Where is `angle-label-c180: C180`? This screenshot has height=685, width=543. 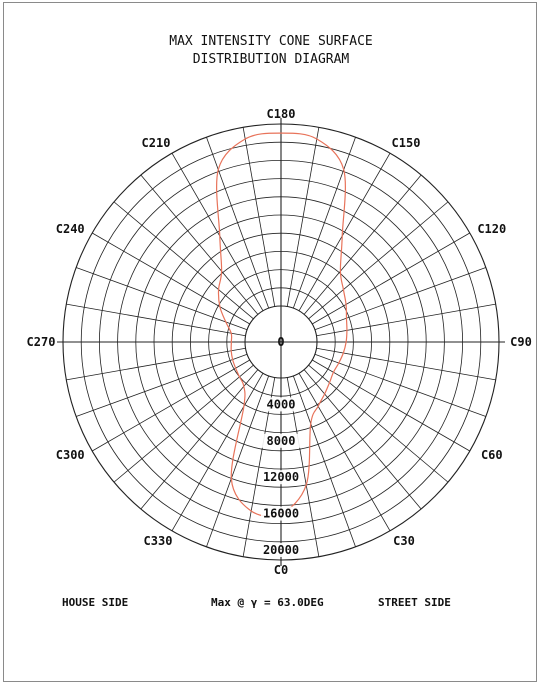
angle-label-c180: C180 is located at coordinates (281, 114).